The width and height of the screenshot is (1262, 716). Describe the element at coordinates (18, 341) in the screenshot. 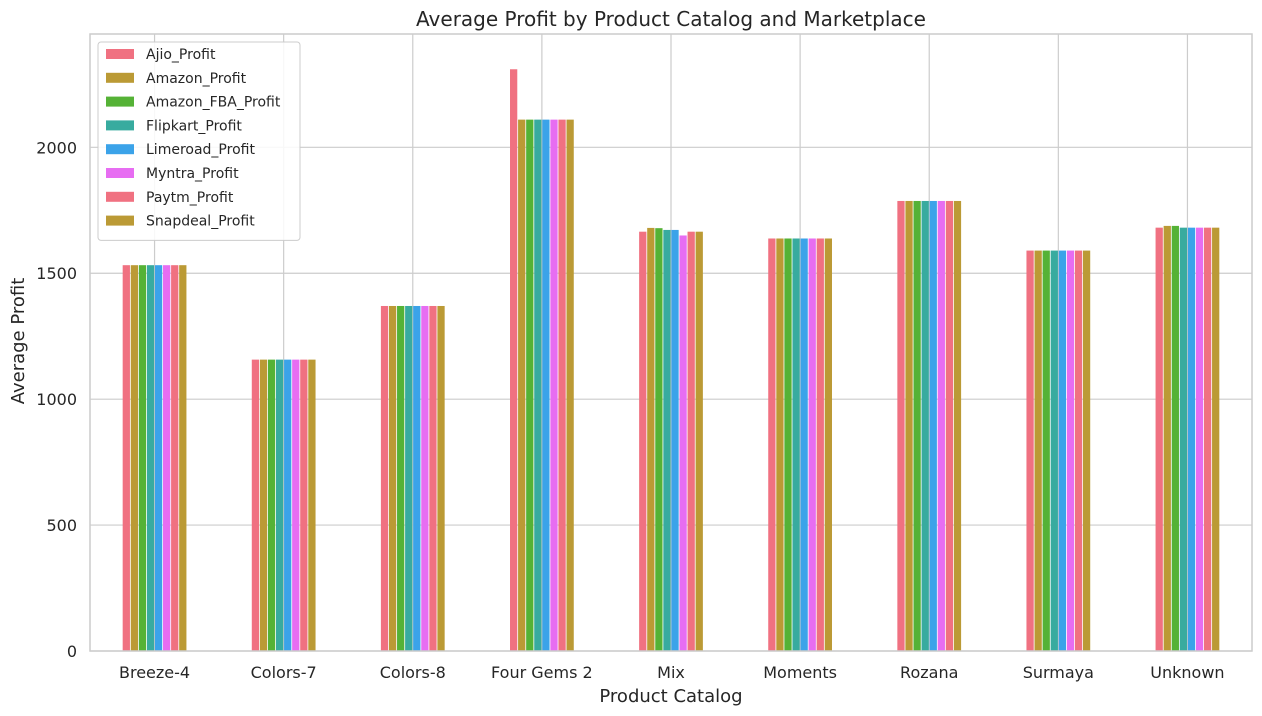

I see `y-axis-label: Average Profit` at that location.